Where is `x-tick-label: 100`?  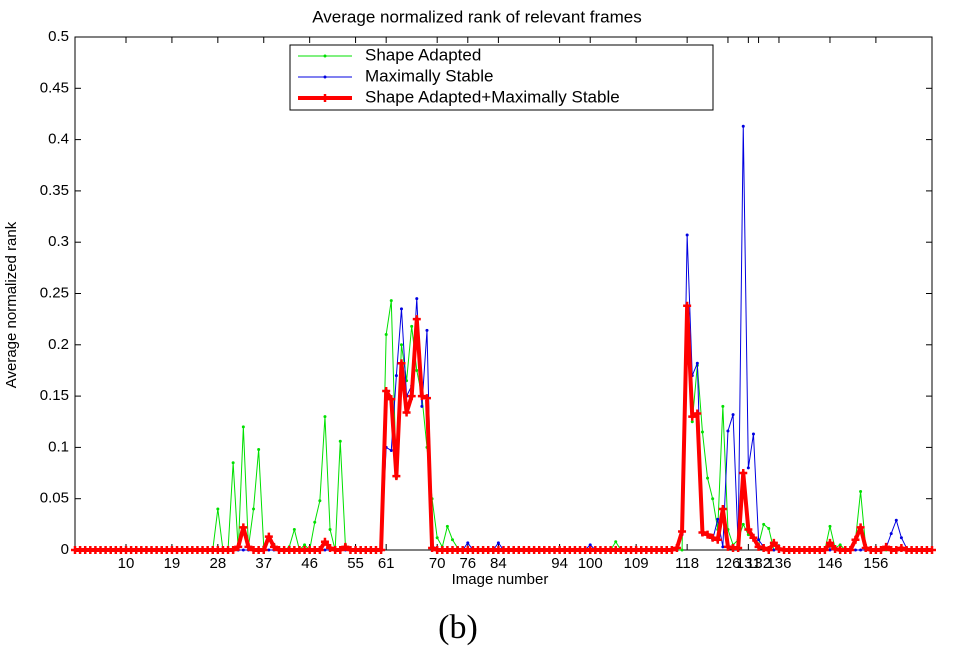
x-tick-label: 100 is located at coordinates (590, 563).